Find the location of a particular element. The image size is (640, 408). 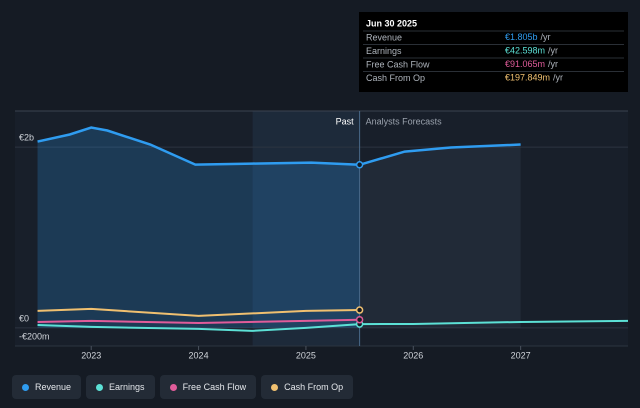

tooltip-row-label: Free Cash Flow is located at coordinates (398, 64).